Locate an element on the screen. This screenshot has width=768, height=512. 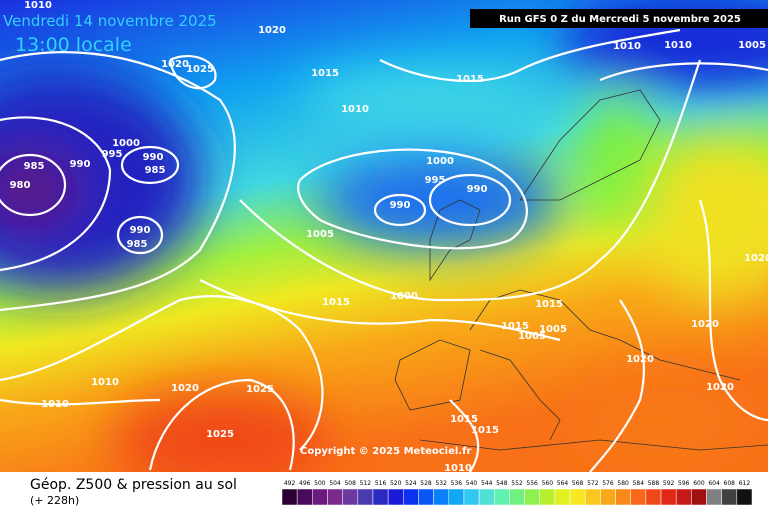
scale-label: 540 is located at coordinates (472, 483).